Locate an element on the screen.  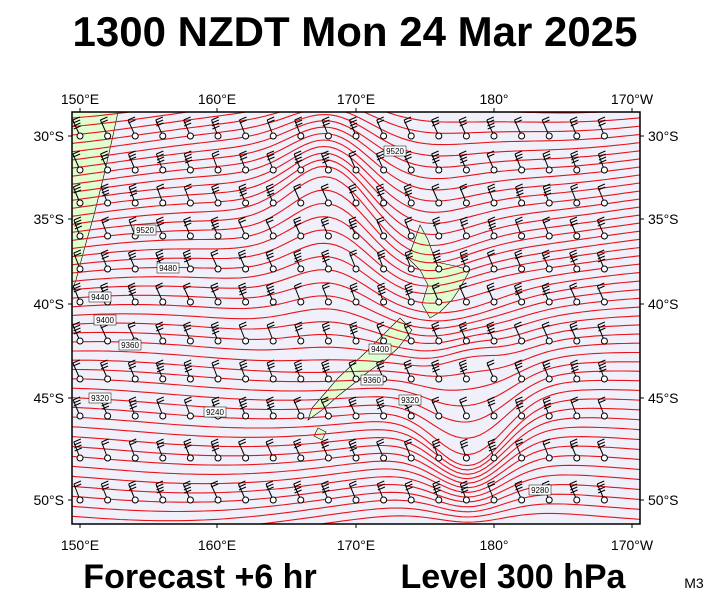
contour-label: 9400 is located at coordinates (105, 320).